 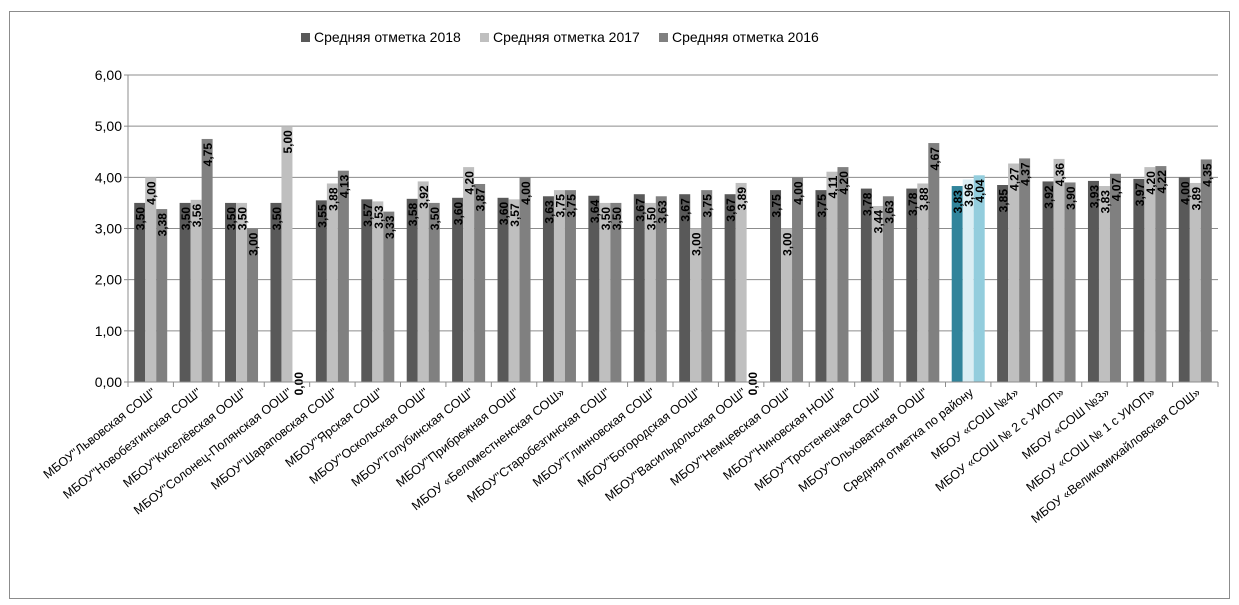 I want to click on data-label: 3,78, so click(x=867, y=204).